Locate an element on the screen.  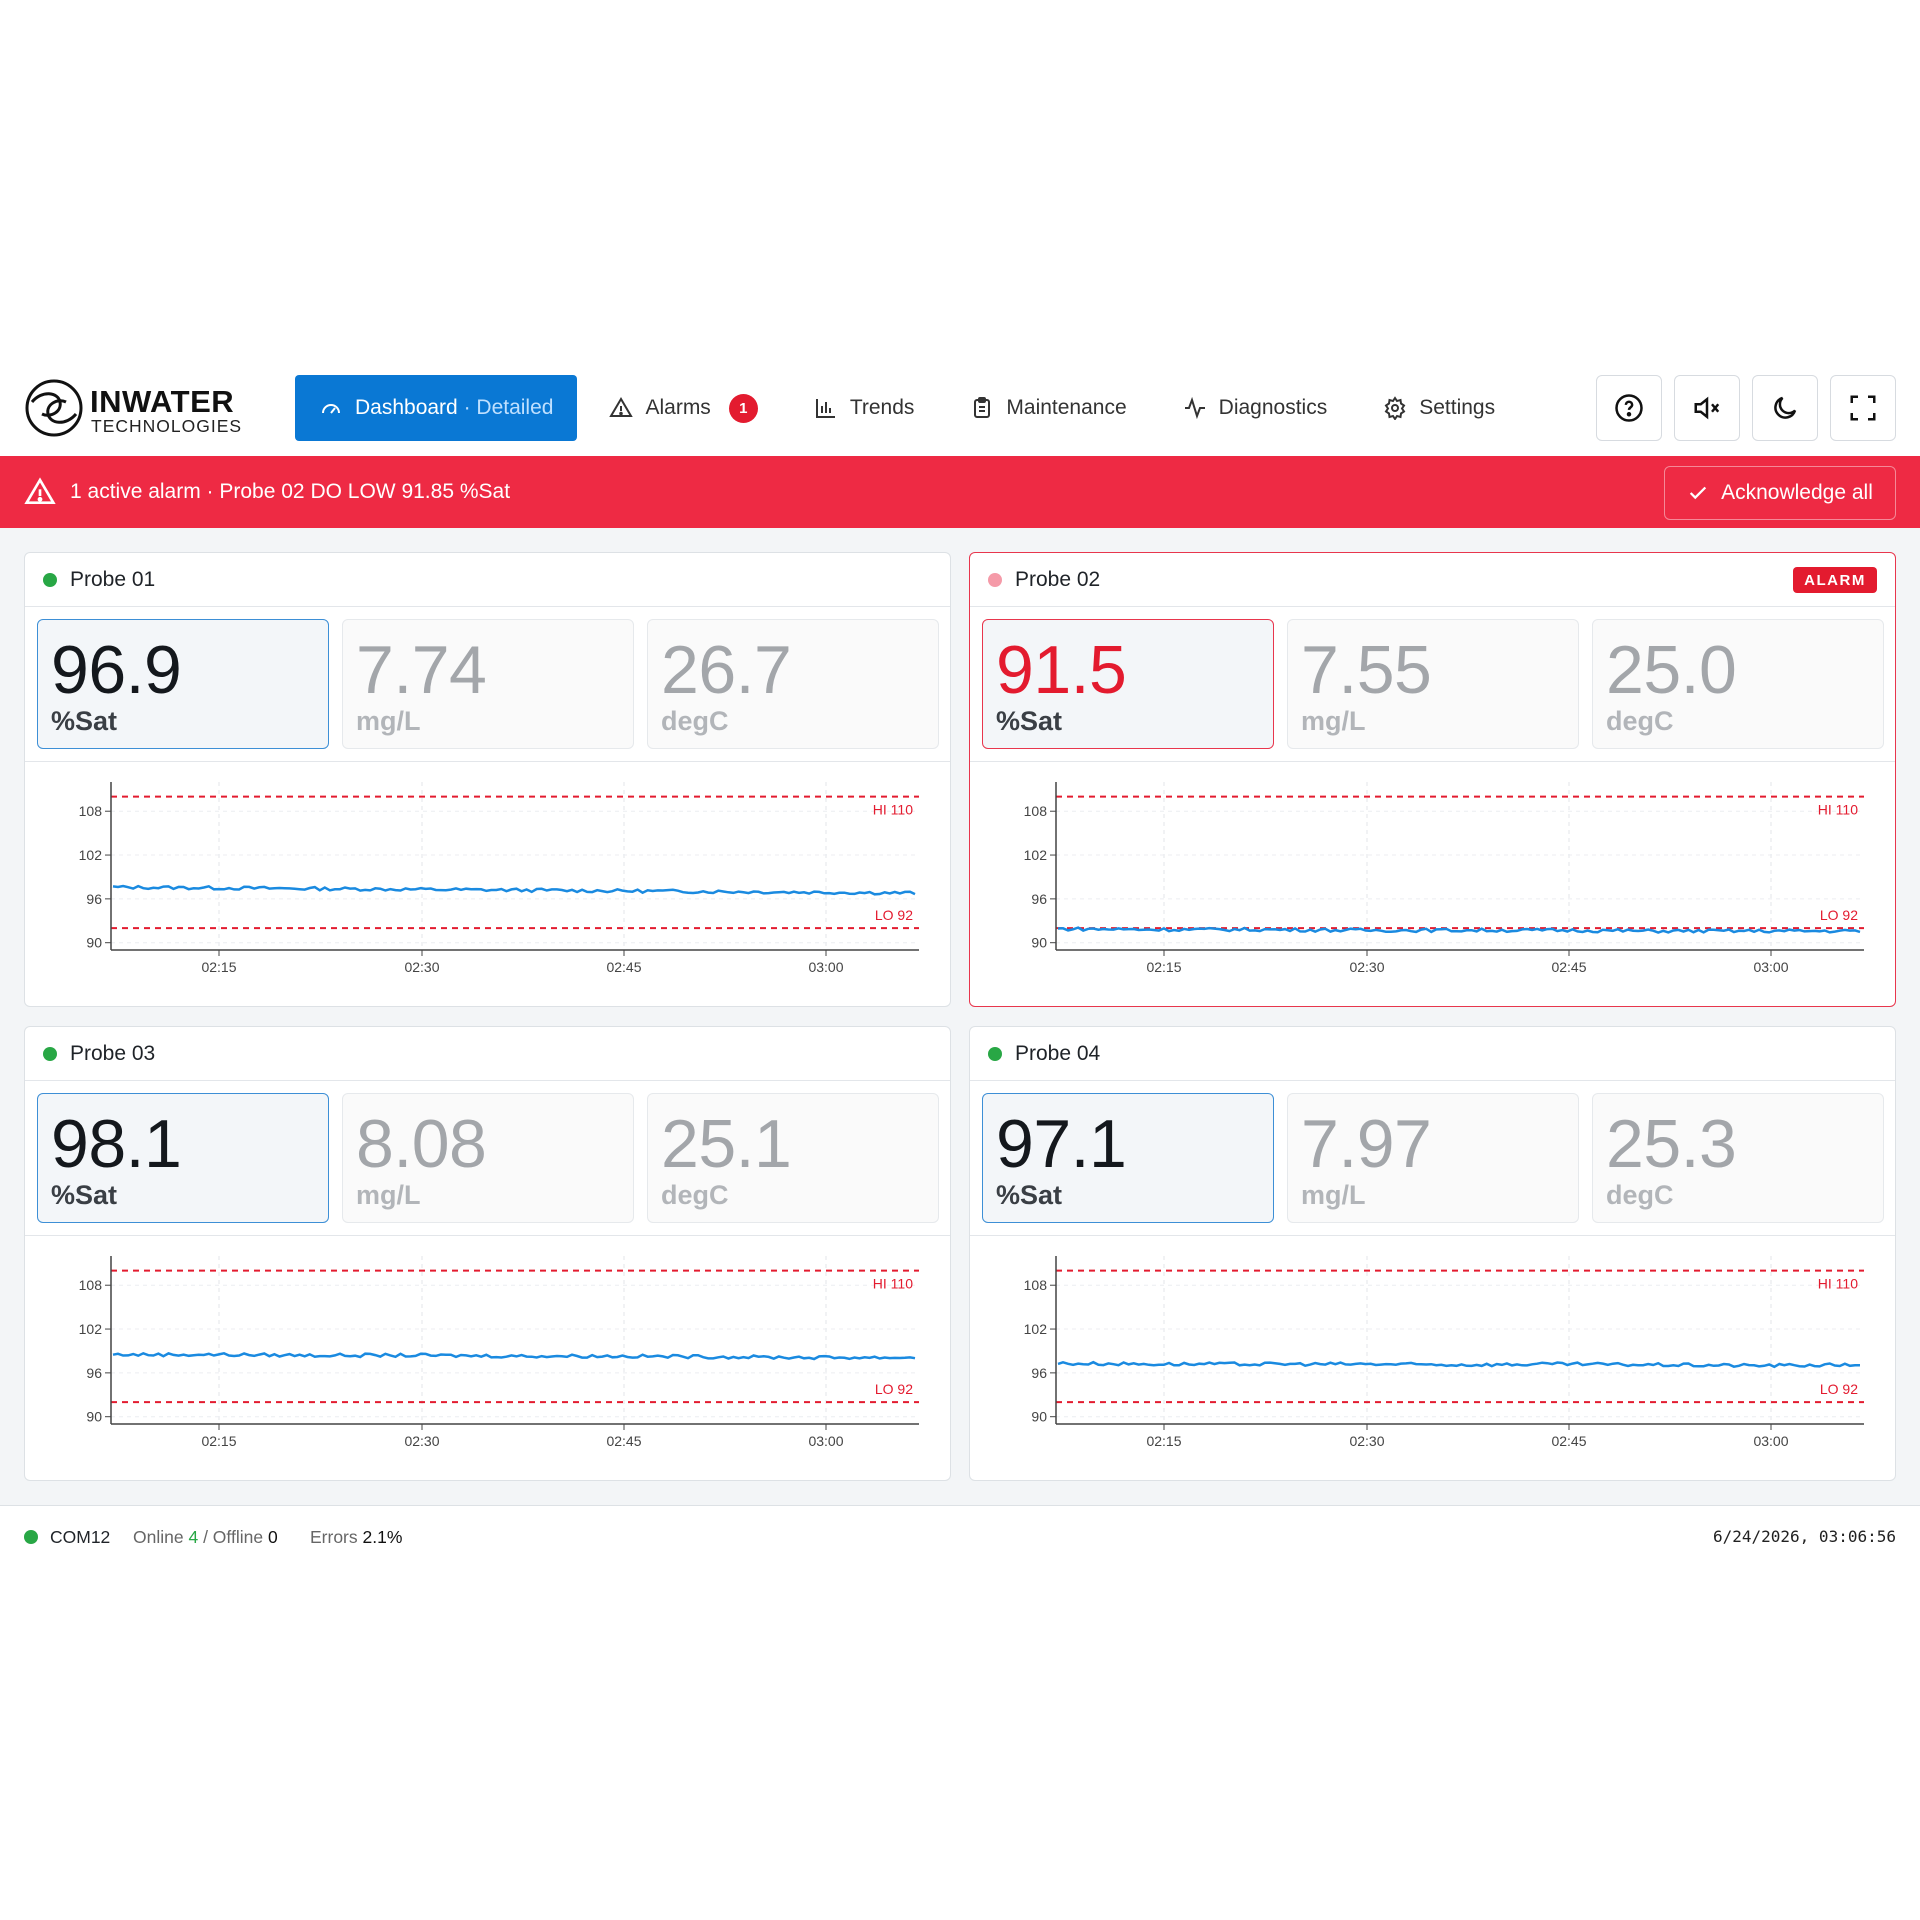
acknowledge-all-label: Acknowledge all is located at coordinates (1797, 492).